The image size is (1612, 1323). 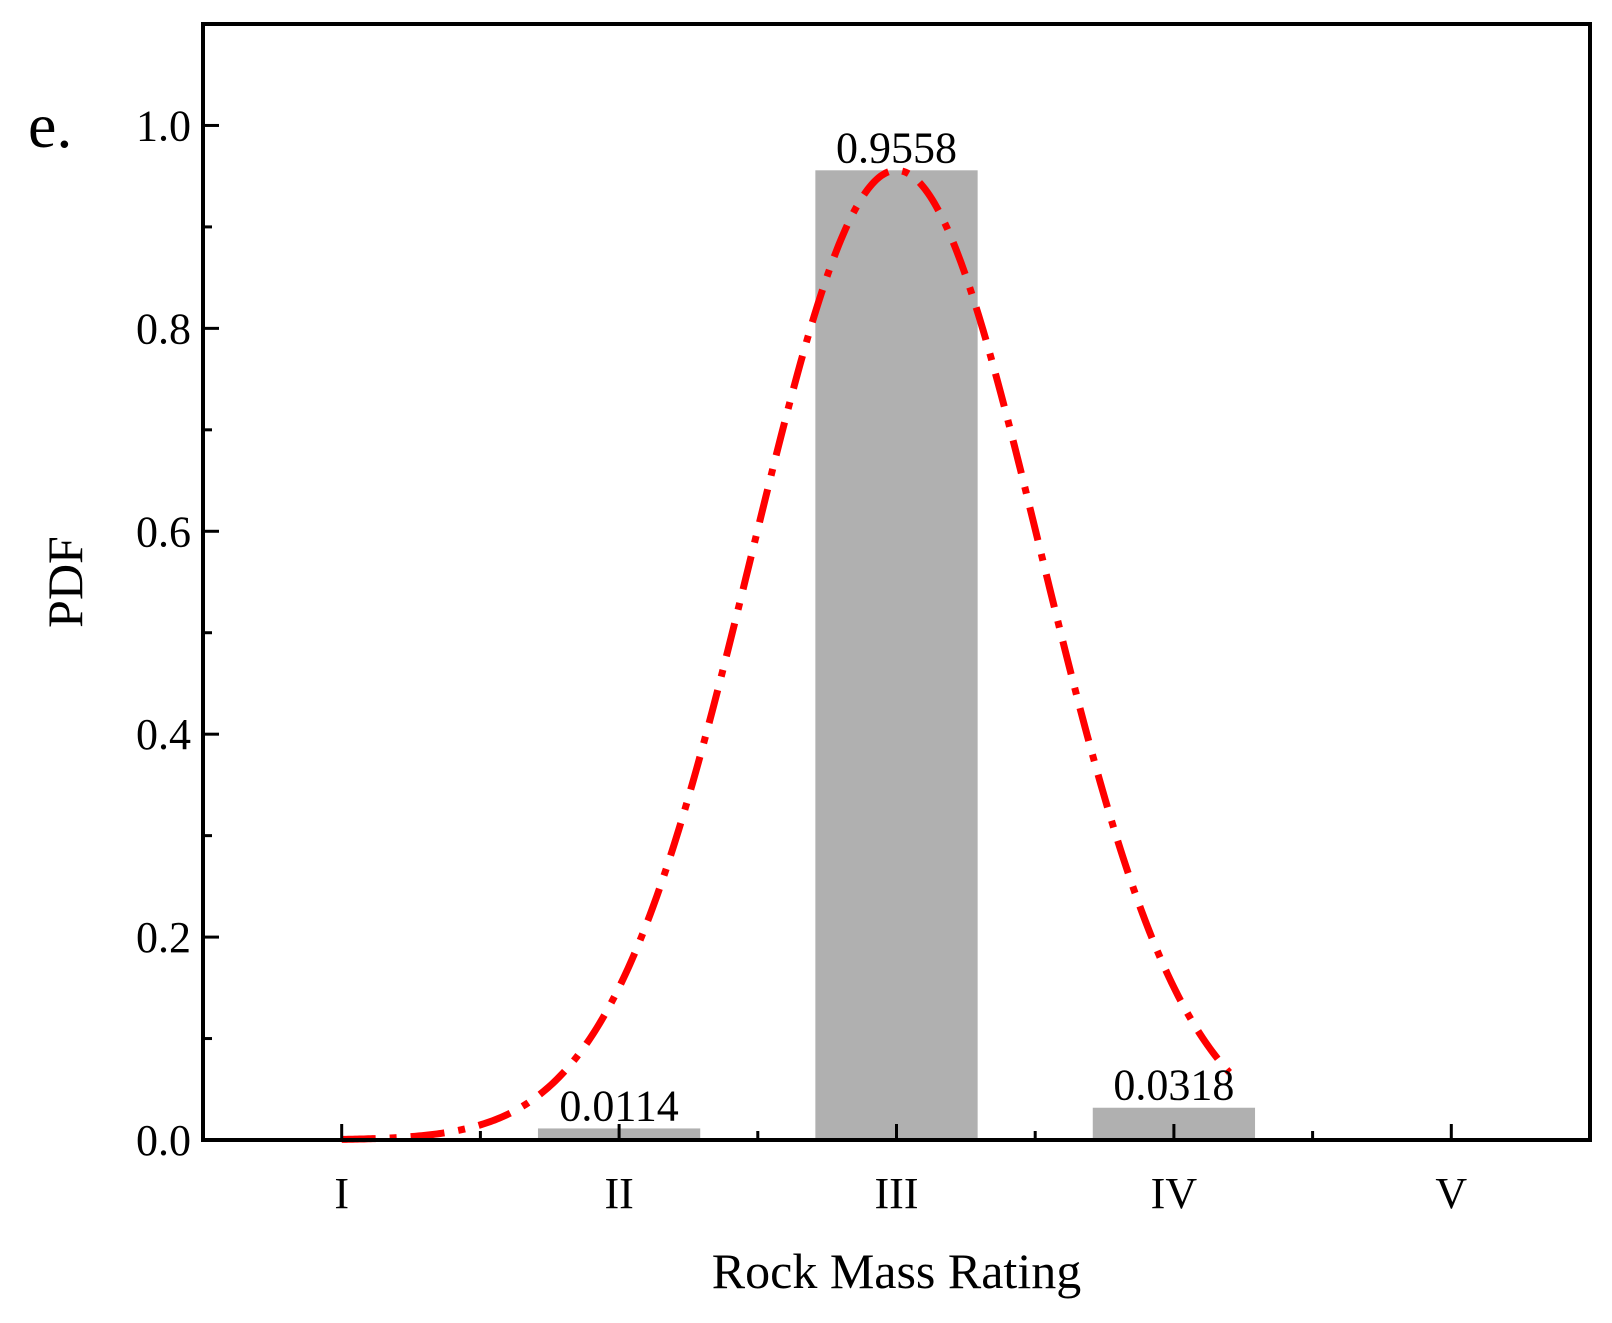 What do you see at coordinates (163, 734) in the screenshot?
I see `y-tick-label: 0.4` at bounding box center [163, 734].